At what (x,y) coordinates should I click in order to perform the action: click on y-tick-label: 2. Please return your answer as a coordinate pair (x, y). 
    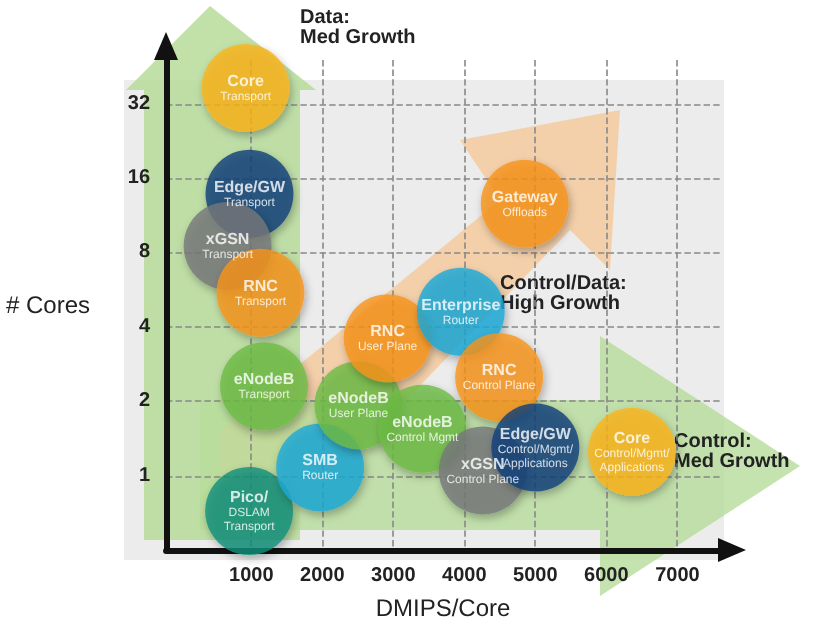
    Looking at the image, I should click on (144, 401).